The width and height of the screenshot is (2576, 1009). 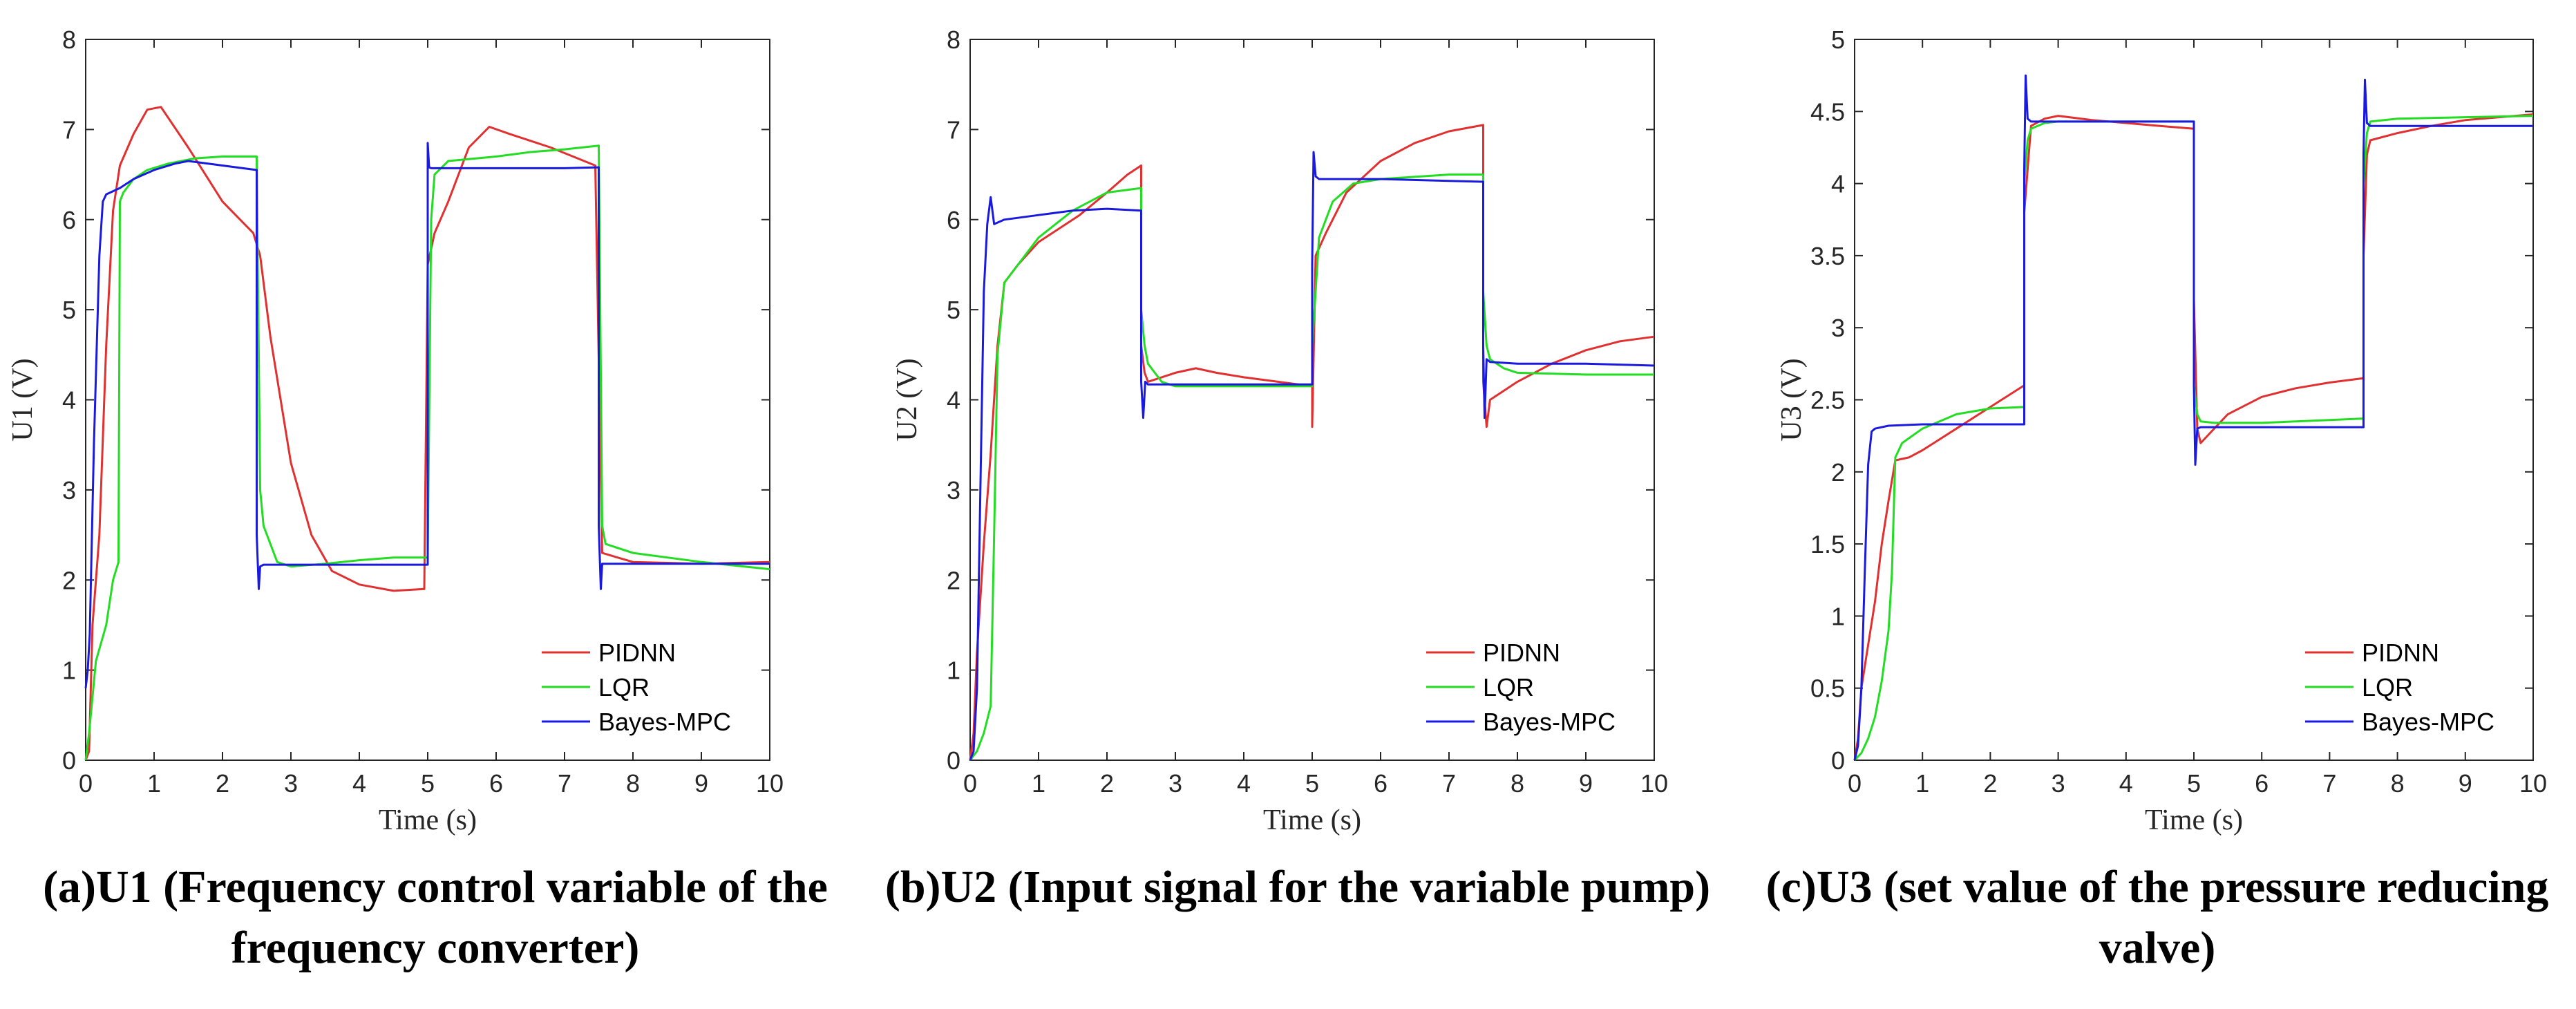 What do you see at coordinates (1827, 689) in the screenshot?
I see `y-tick-label: 0.5` at bounding box center [1827, 689].